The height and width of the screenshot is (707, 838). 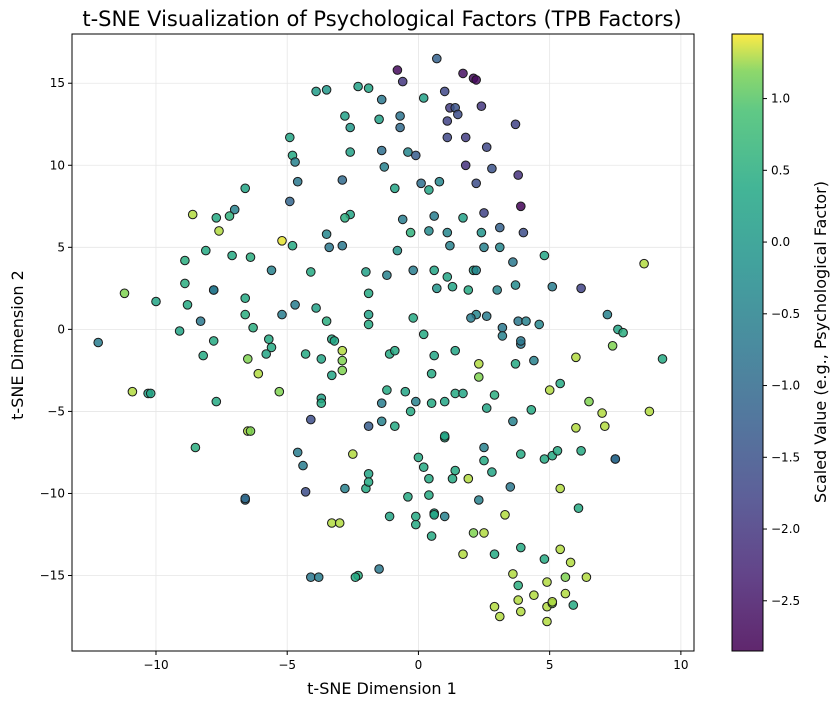 What do you see at coordinates (785, 386) in the screenshot?
I see `colorbar-tick-label: −1.0` at bounding box center [785, 386].